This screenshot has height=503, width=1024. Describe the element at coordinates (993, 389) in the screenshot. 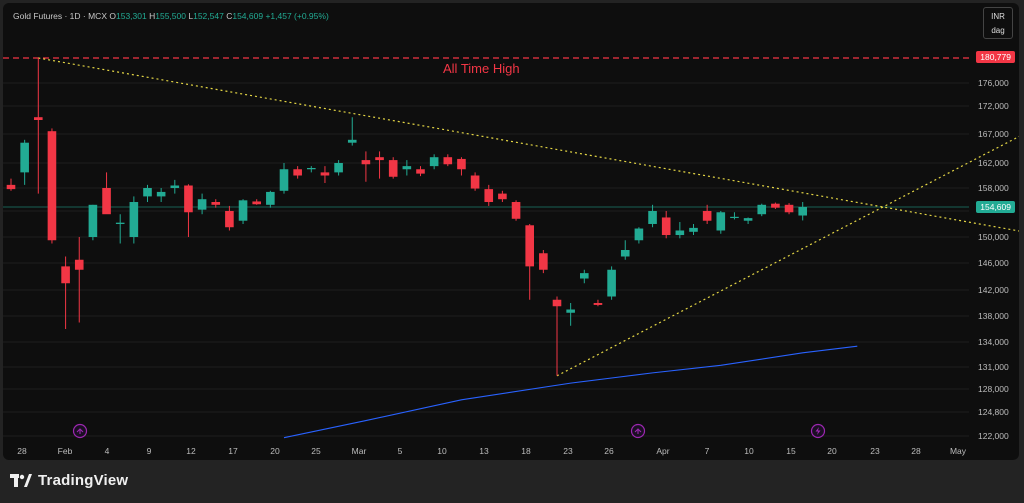

I see `y-axis-label: 128,000` at that location.